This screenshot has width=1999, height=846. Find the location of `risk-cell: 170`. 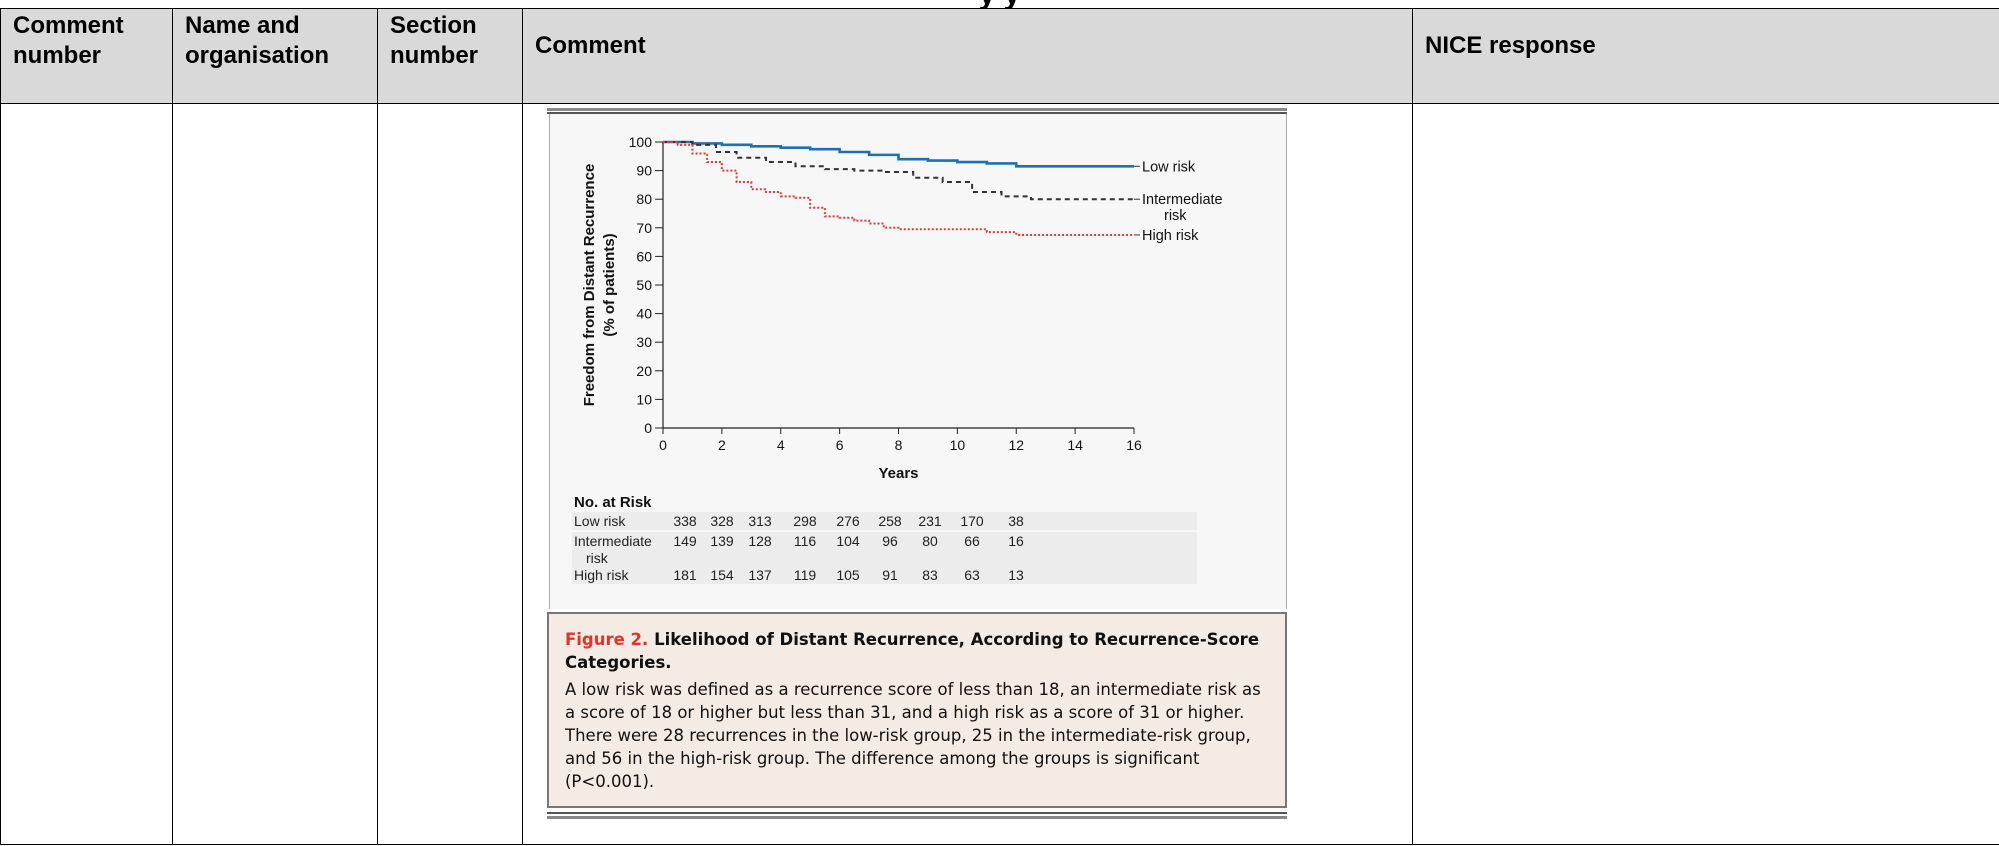

risk-cell: 170 is located at coordinates (972, 521).